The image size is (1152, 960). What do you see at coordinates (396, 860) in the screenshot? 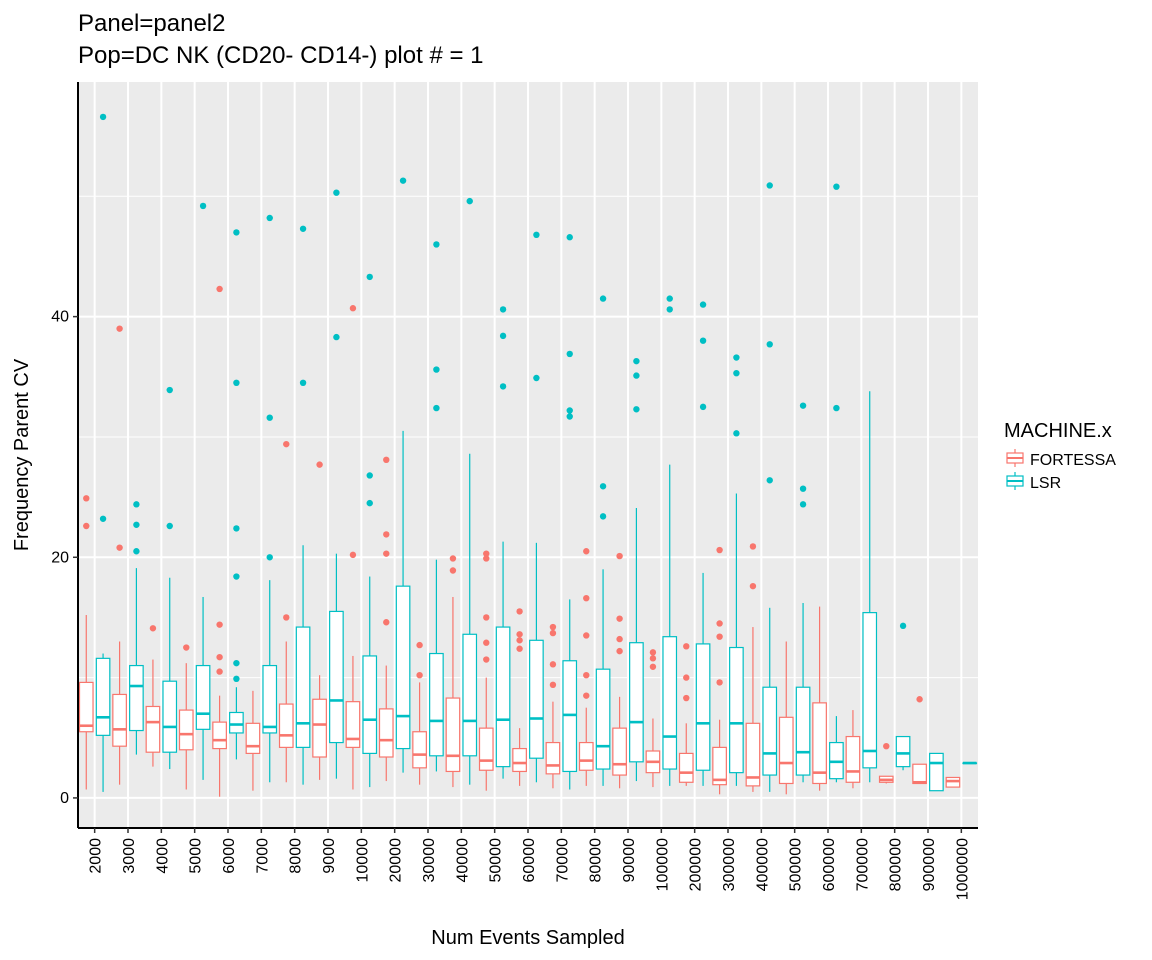
I see `x-tick-label: 20000` at bounding box center [396, 860].